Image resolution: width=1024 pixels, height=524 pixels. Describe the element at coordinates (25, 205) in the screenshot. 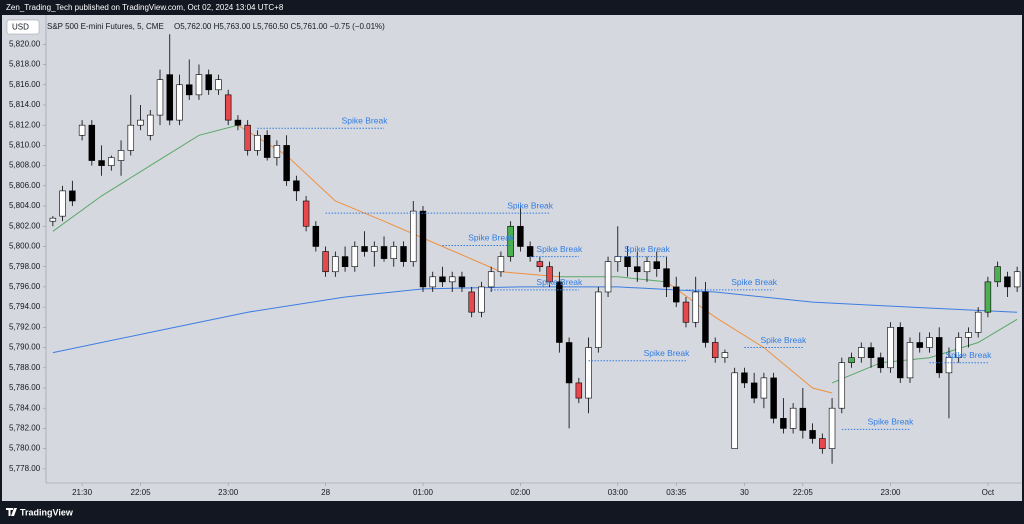

I see `y-tick-label: 5,804.00` at that location.